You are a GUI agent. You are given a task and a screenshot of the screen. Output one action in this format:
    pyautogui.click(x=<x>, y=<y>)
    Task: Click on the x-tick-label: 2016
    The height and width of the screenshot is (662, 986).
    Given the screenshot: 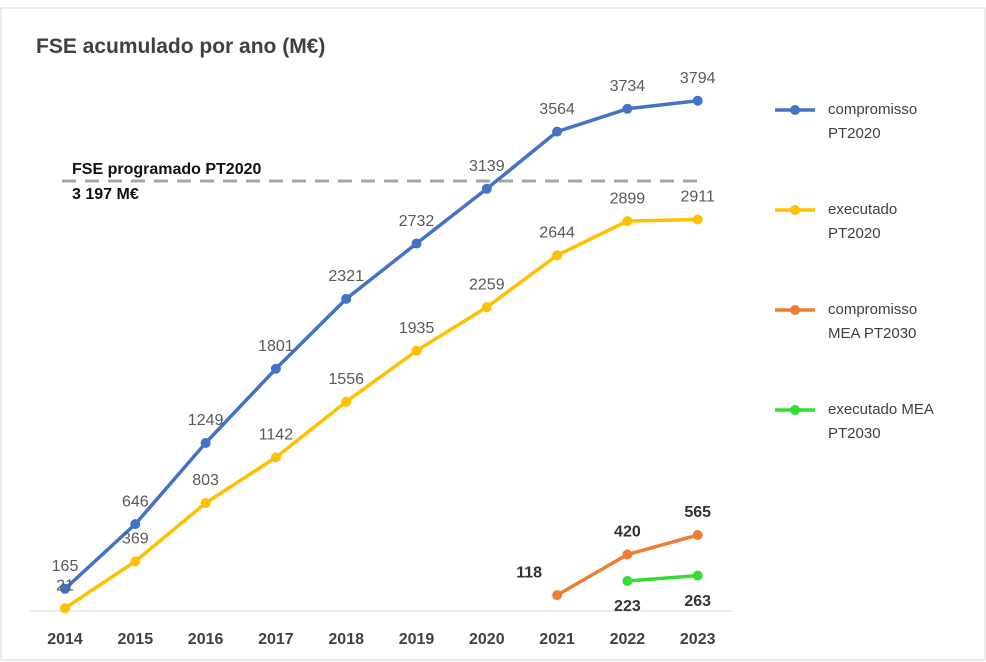 What is the action you would take?
    pyautogui.click(x=206, y=639)
    